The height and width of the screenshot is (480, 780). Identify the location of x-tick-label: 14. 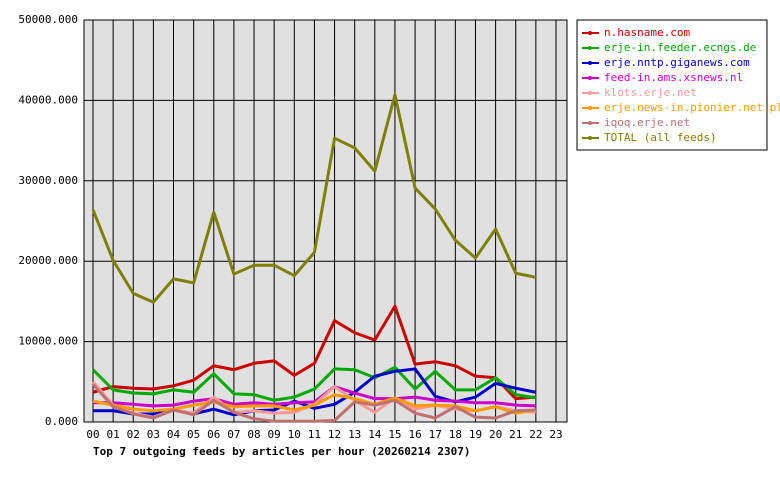
(375, 434).